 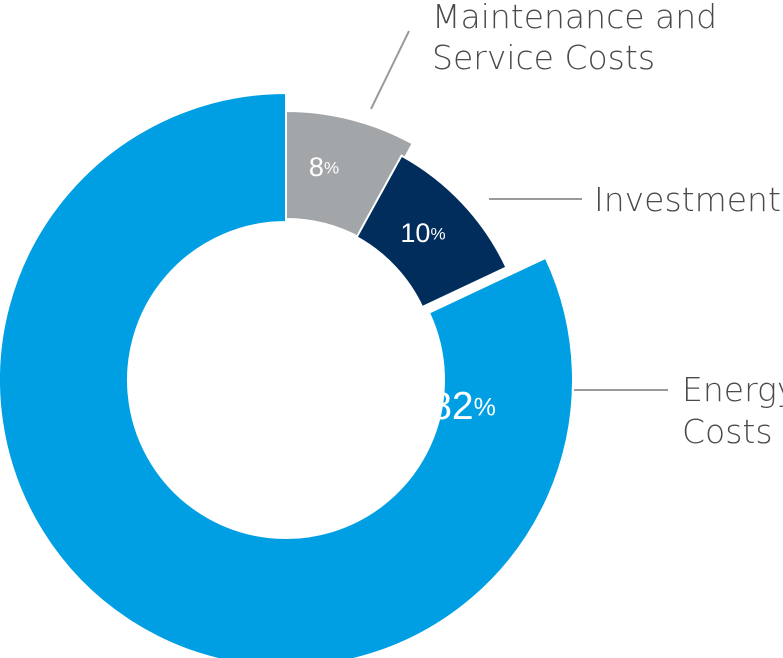 What do you see at coordinates (422, 233) in the screenshot?
I see `slice-value-label-1: 10%` at bounding box center [422, 233].